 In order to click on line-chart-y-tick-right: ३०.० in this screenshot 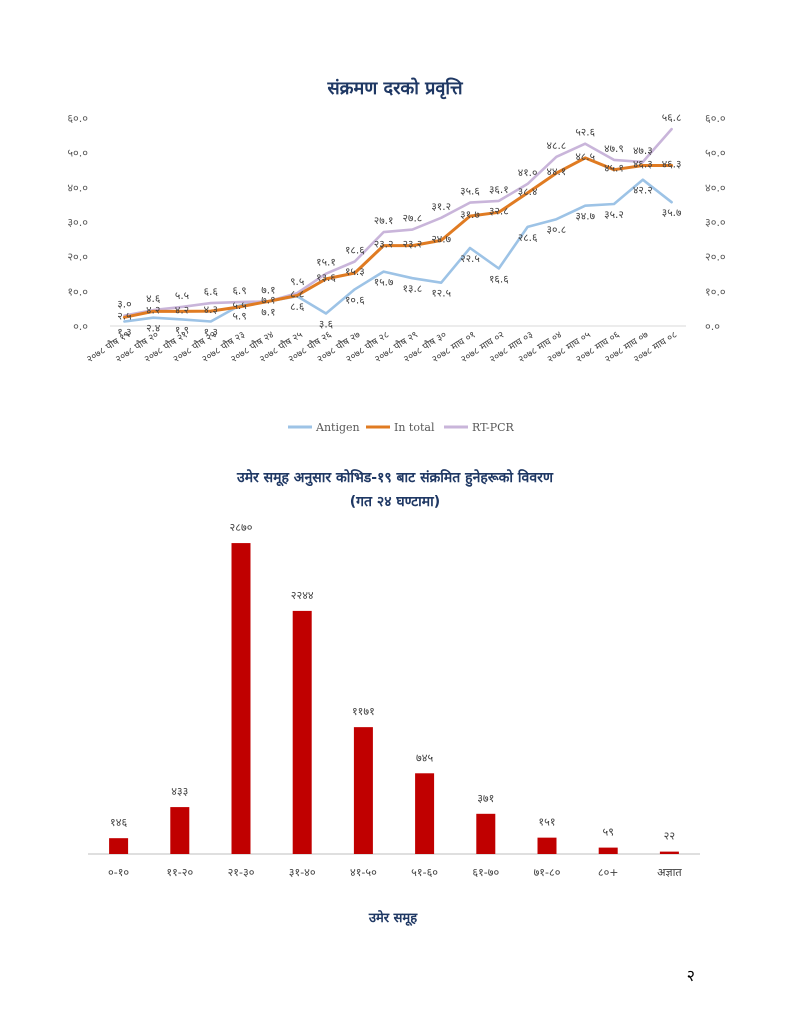, I will do `click(715, 222)`.